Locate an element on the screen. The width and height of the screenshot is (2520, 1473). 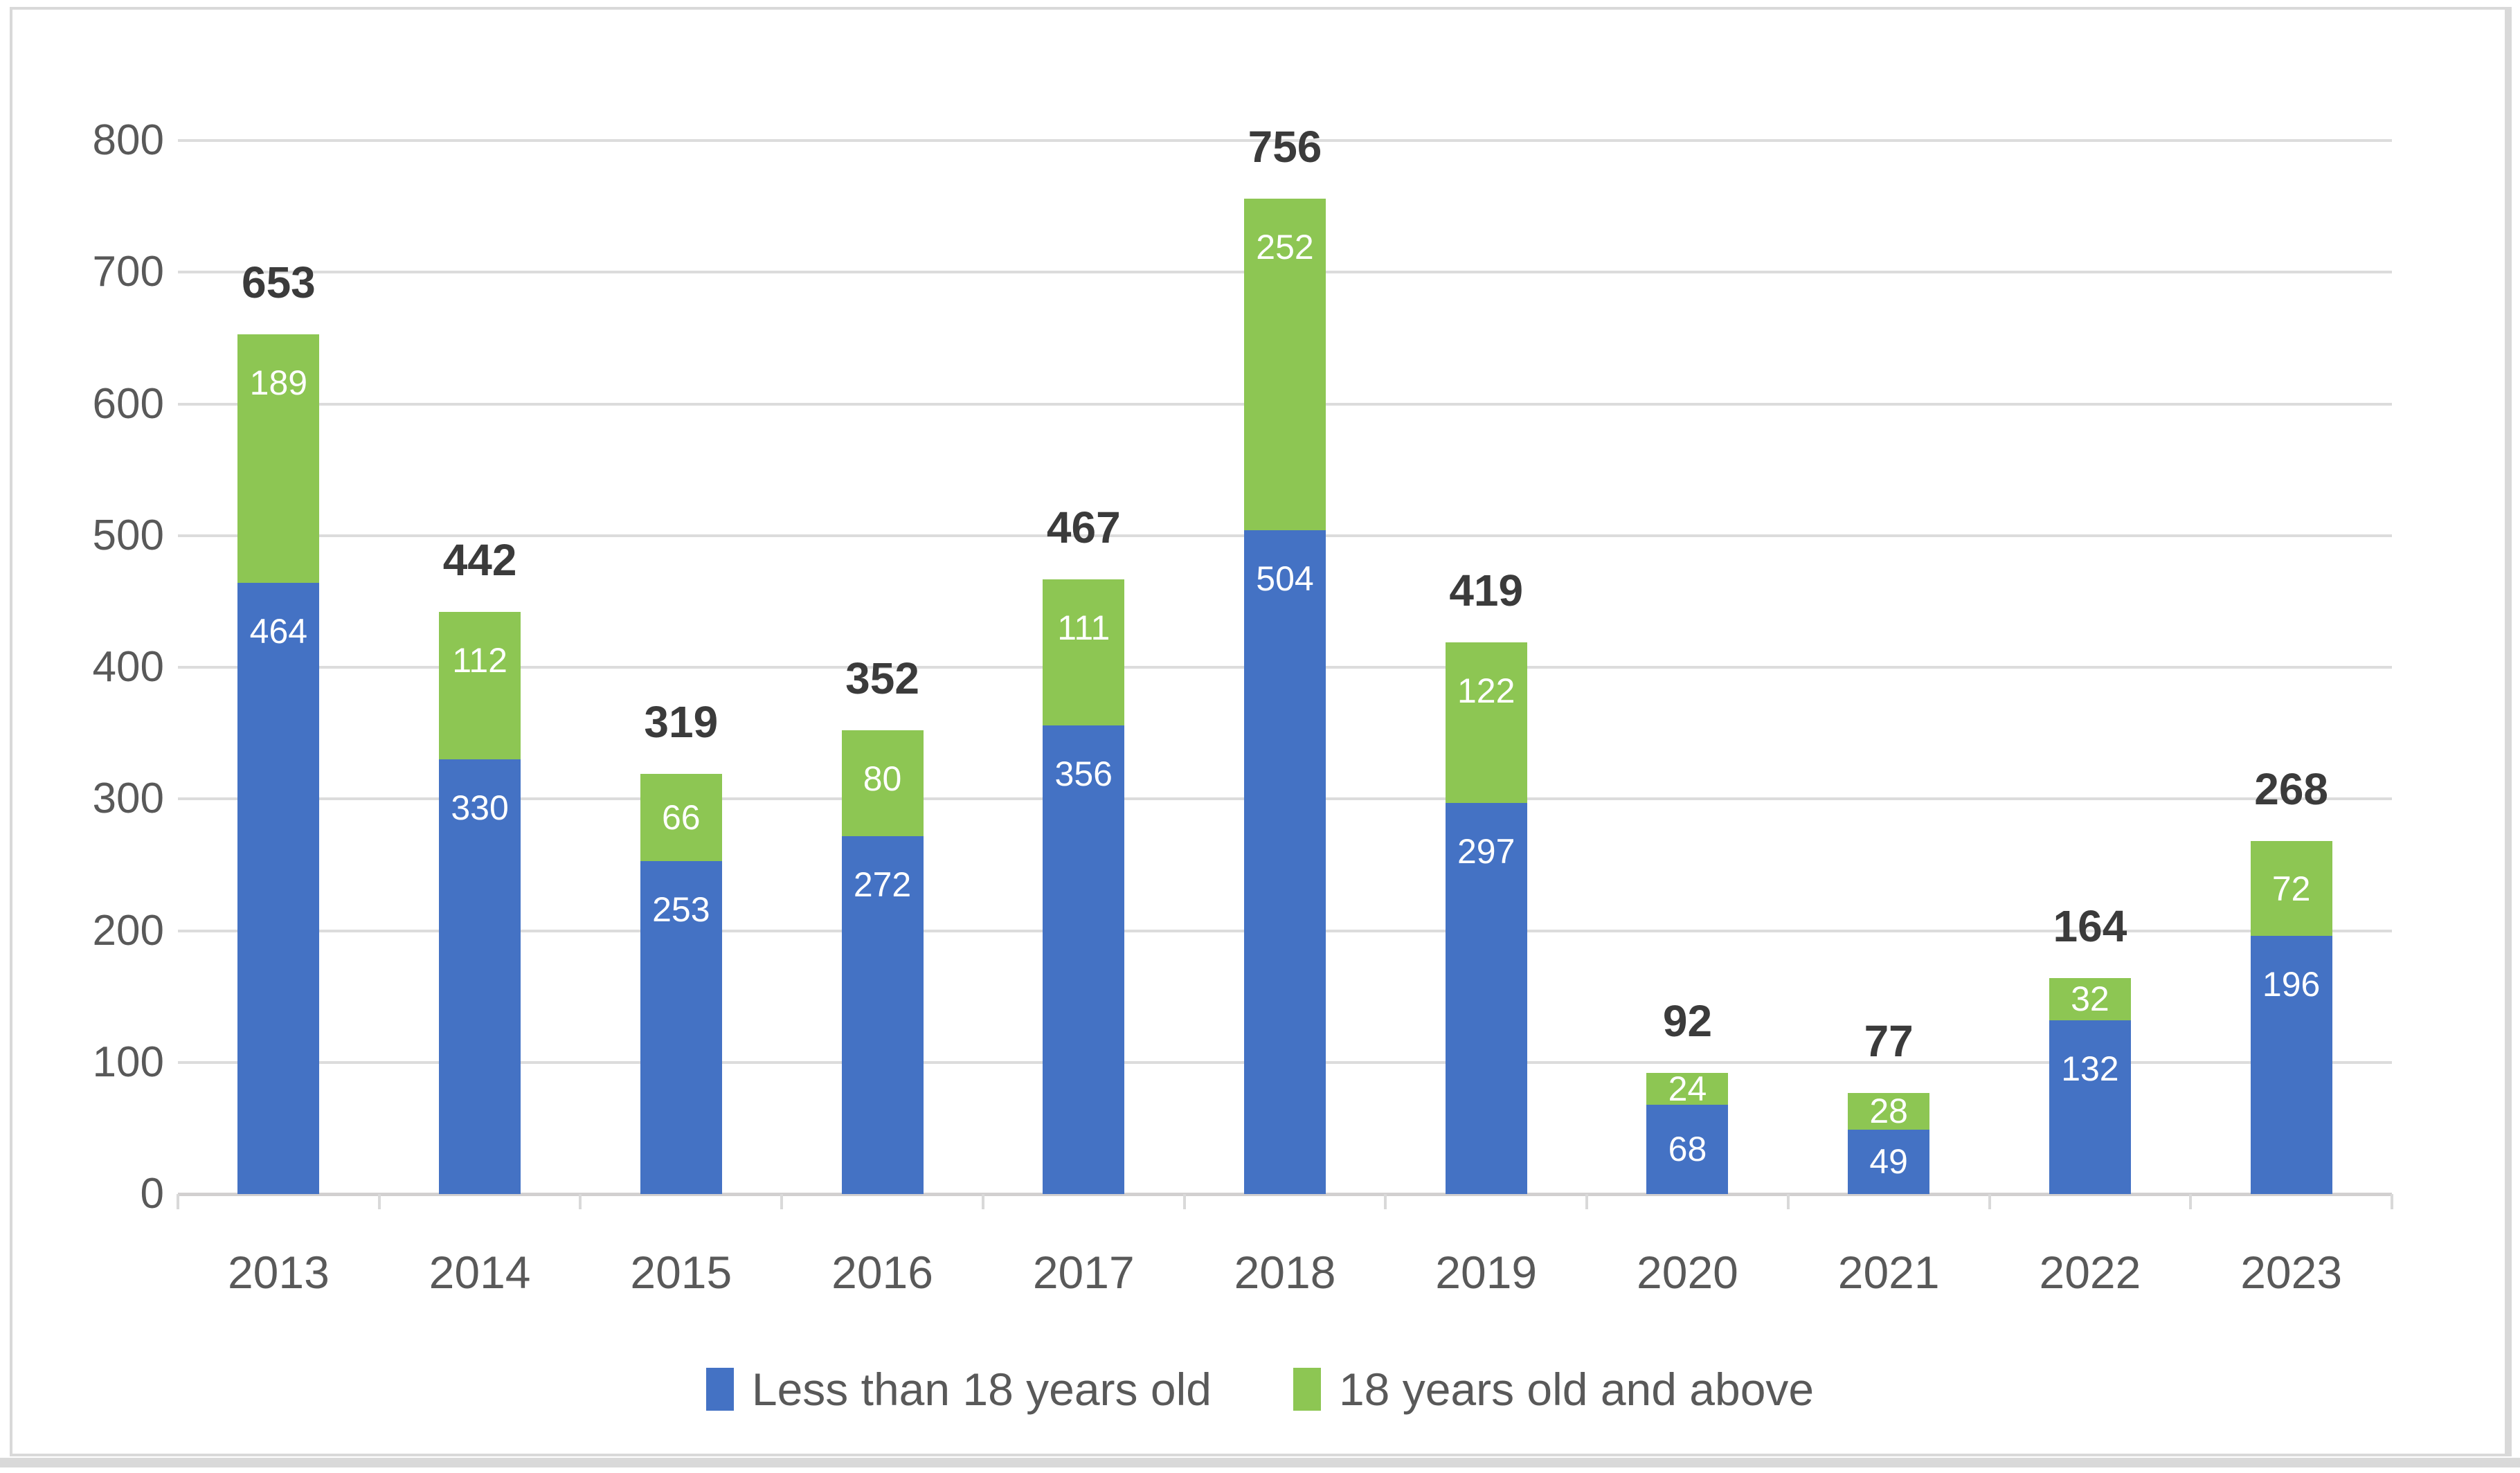
bar-segment-18-and-above-2020 is located at coordinates (1687, 1088).